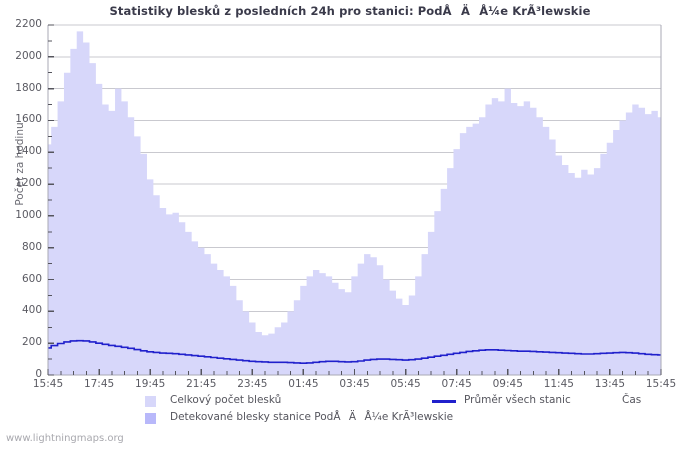 This screenshot has width=700, height=450. Describe the element at coordinates (31, 246) in the screenshot. I see `y-tick-label: 800` at that location.